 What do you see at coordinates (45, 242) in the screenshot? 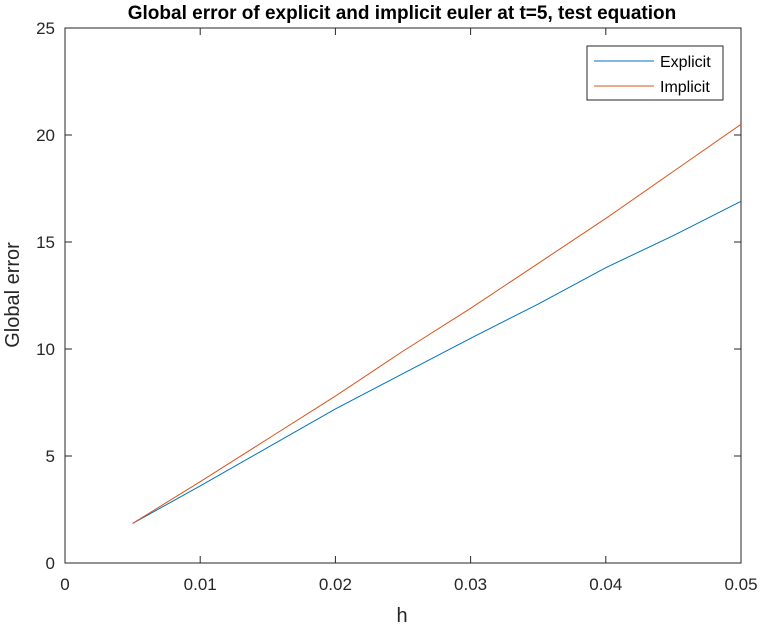
I see `y-tick-label: 15` at bounding box center [45, 242].